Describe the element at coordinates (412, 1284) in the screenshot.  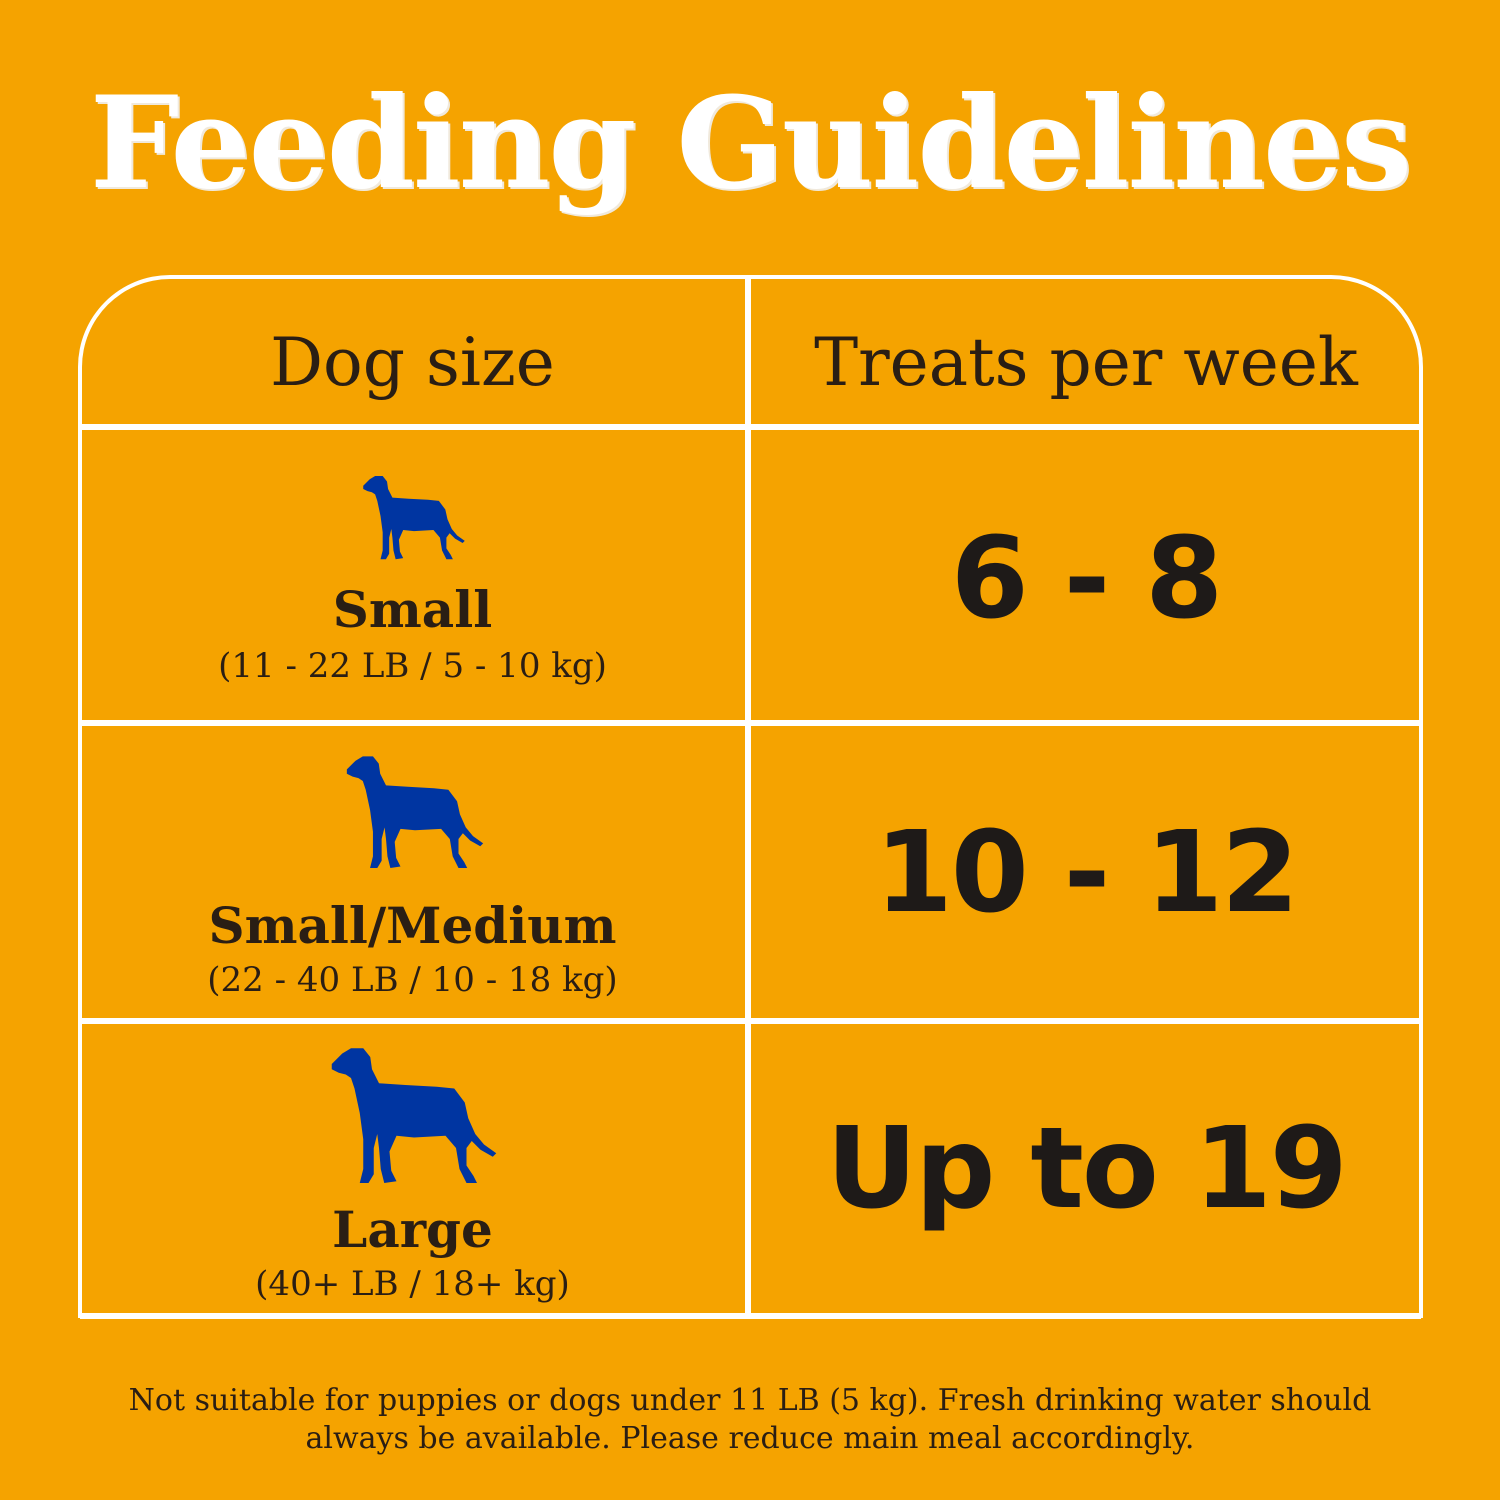
I see `size-large-range: (40+ LB / 18+ kg)` at that location.